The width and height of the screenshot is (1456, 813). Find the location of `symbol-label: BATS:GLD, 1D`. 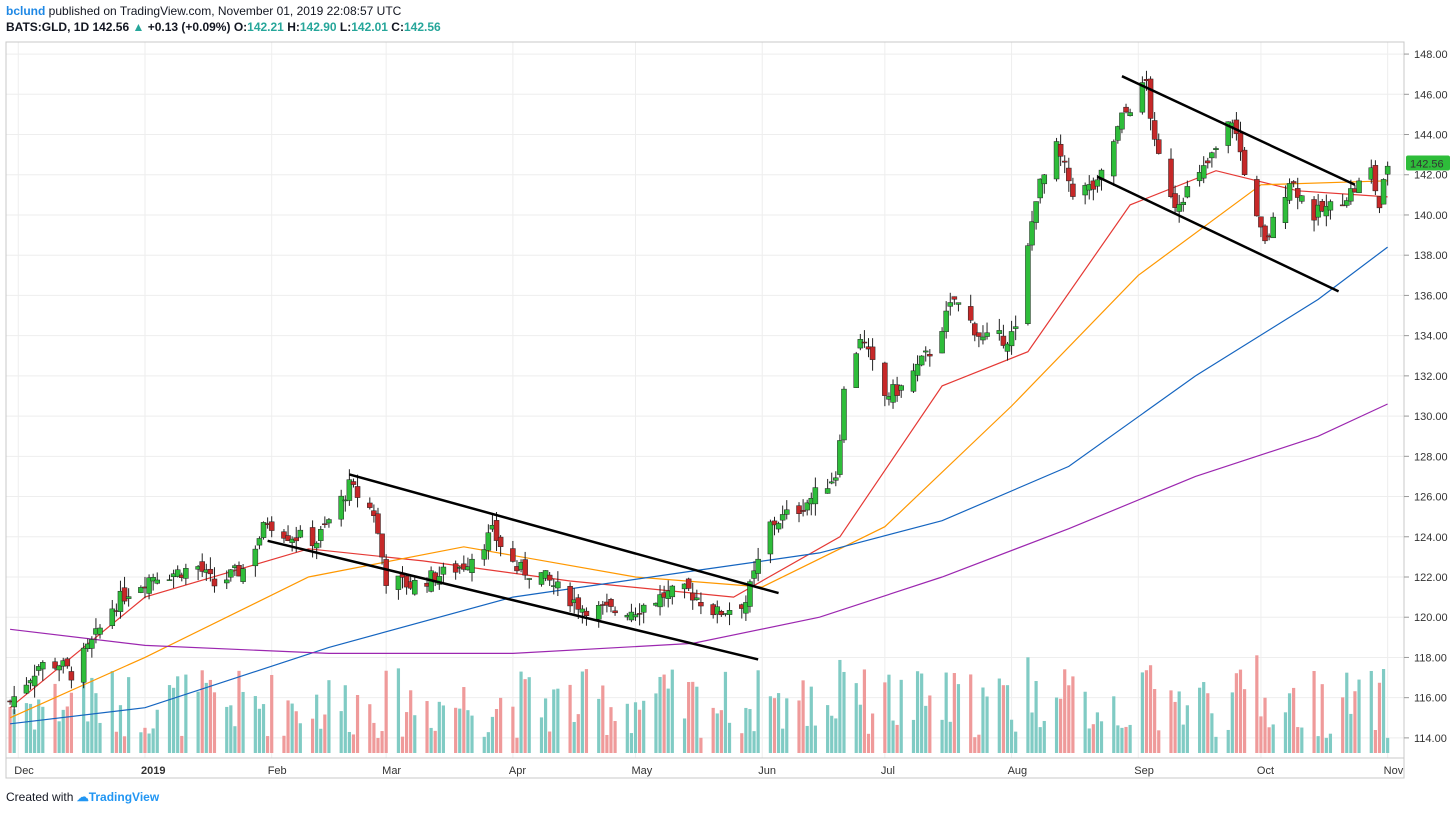

symbol-label: BATS:GLD, 1D is located at coordinates (48, 27).